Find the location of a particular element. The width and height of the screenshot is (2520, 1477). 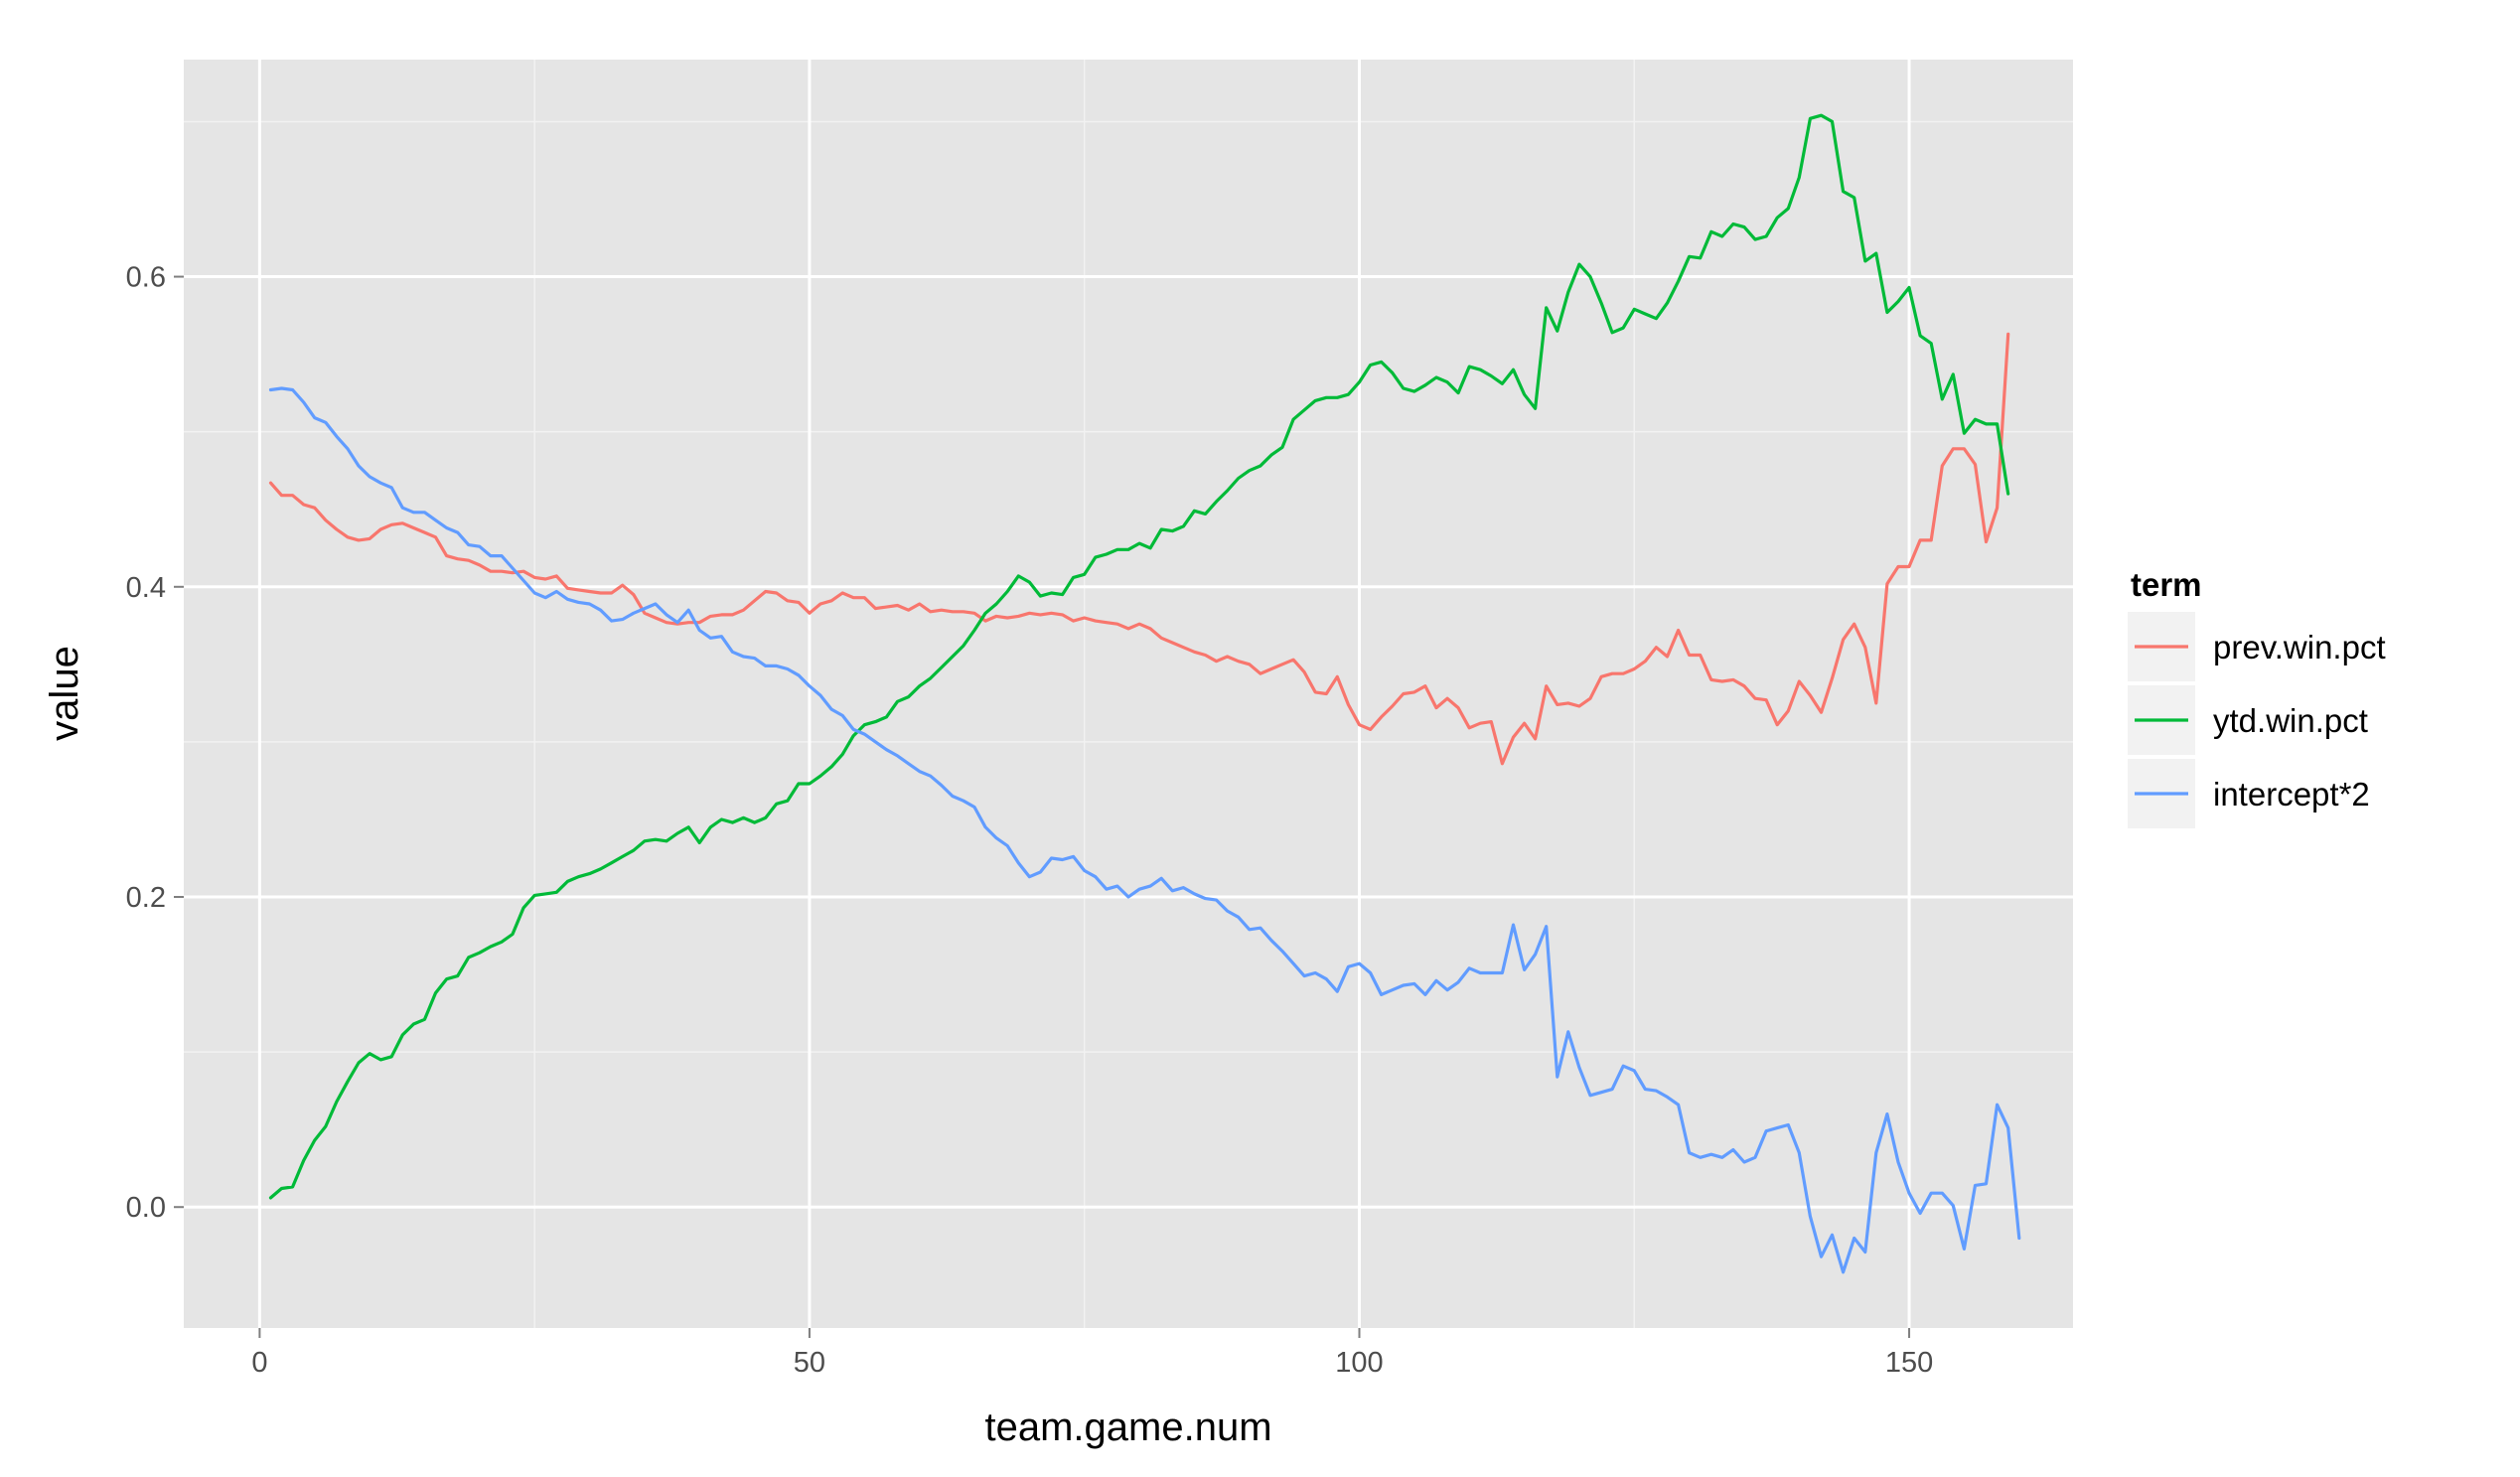

legend-label: prev.win.pct is located at coordinates (2299, 647).